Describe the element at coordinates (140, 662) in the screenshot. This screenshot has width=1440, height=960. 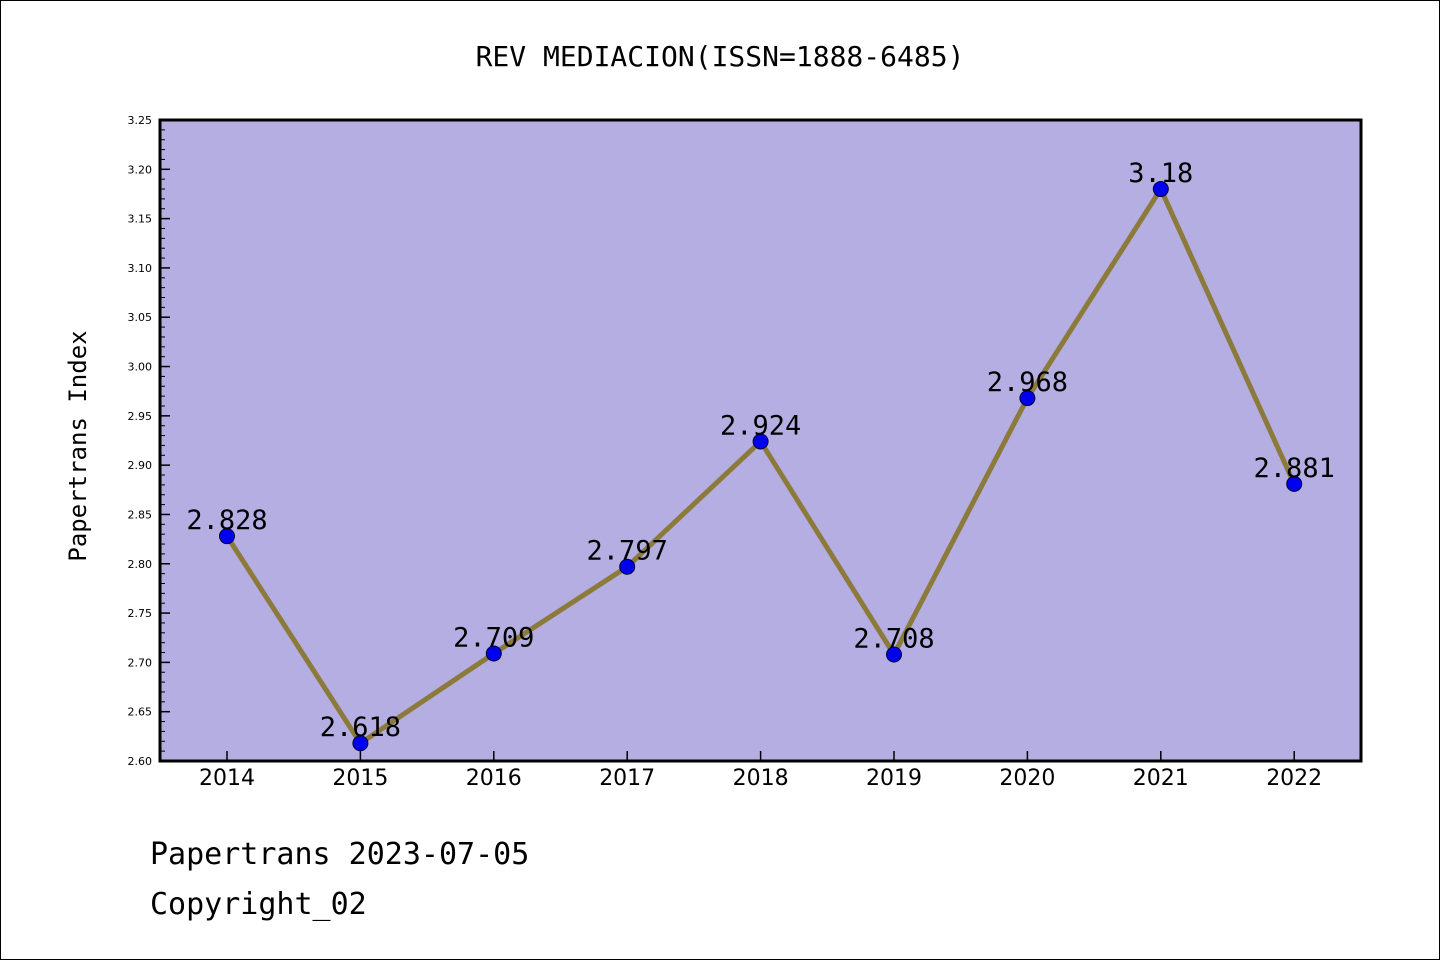
I see `y-tick-label: 2.70` at that location.